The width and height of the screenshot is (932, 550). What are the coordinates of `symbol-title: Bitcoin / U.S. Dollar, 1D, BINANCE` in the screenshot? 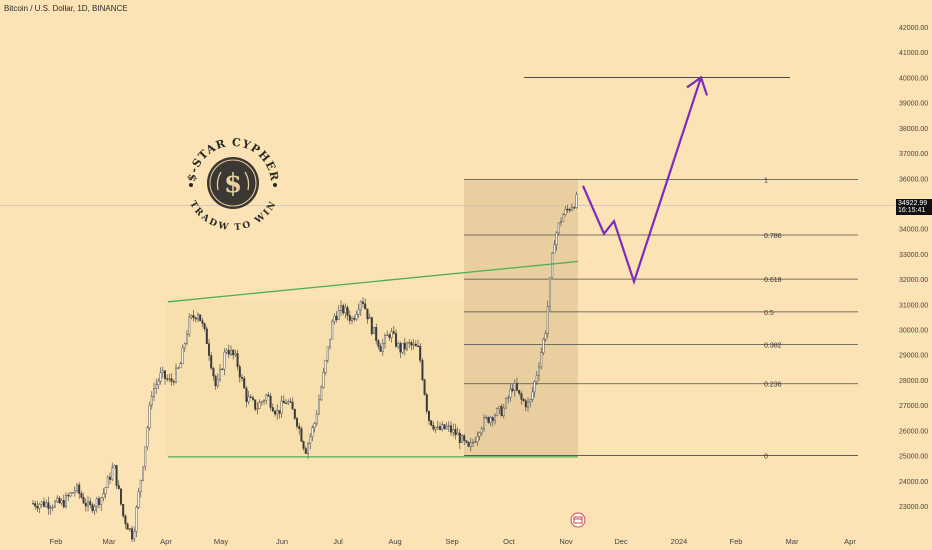 It's located at (66, 8).